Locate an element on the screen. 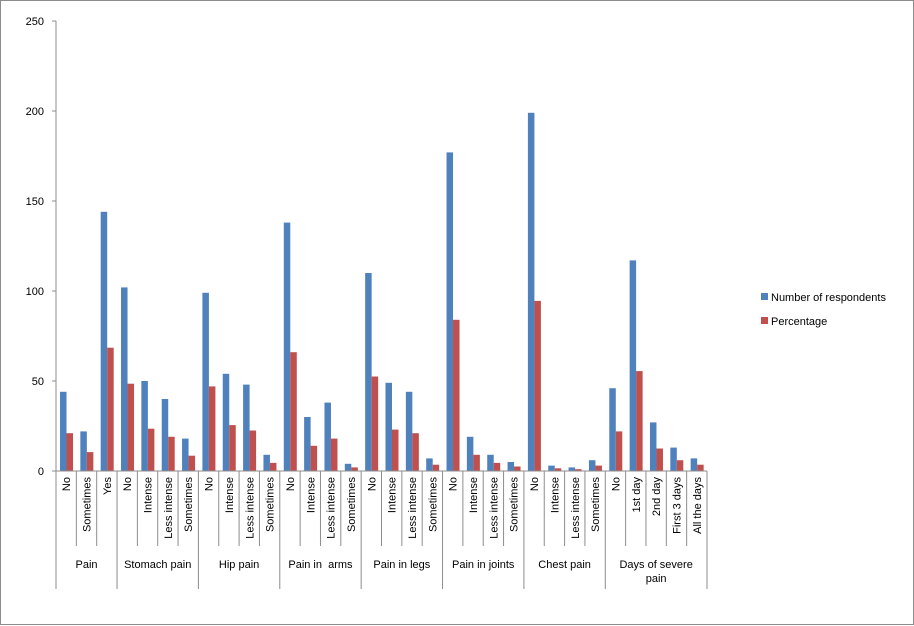  legend-label: Number of respondents is located at coordinates (828, 298).